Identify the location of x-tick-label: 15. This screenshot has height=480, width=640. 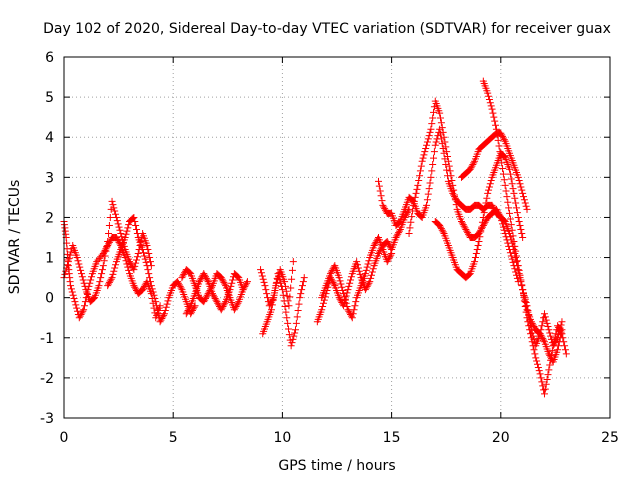
(392, 438).